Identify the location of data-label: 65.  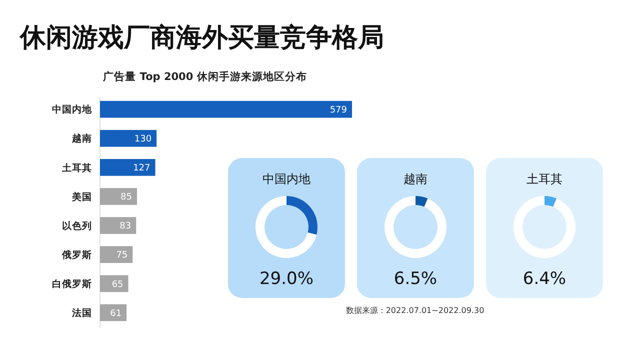
(118, 285).